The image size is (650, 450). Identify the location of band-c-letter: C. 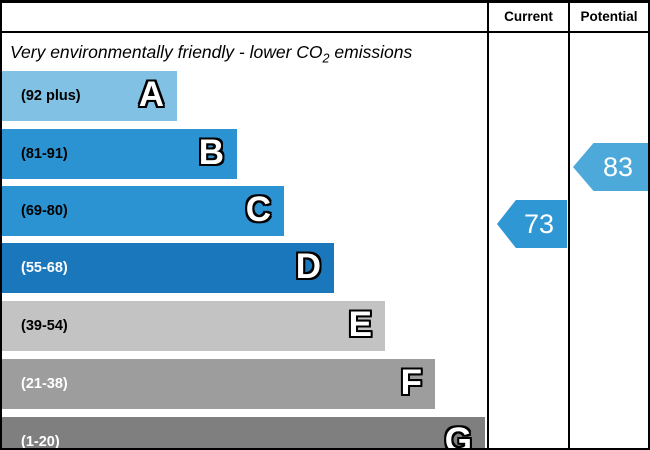
(258, 210).